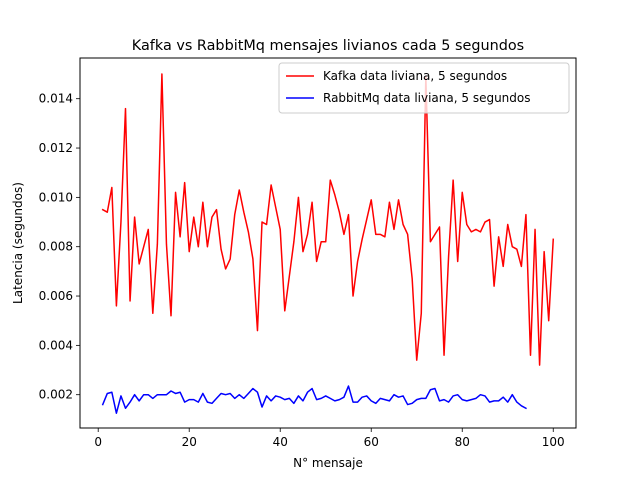 The image size is (640, 480). Describe the element at coordinates (56, 296) in the screenshot. I see `y-tick-label: 0.006` at that location.